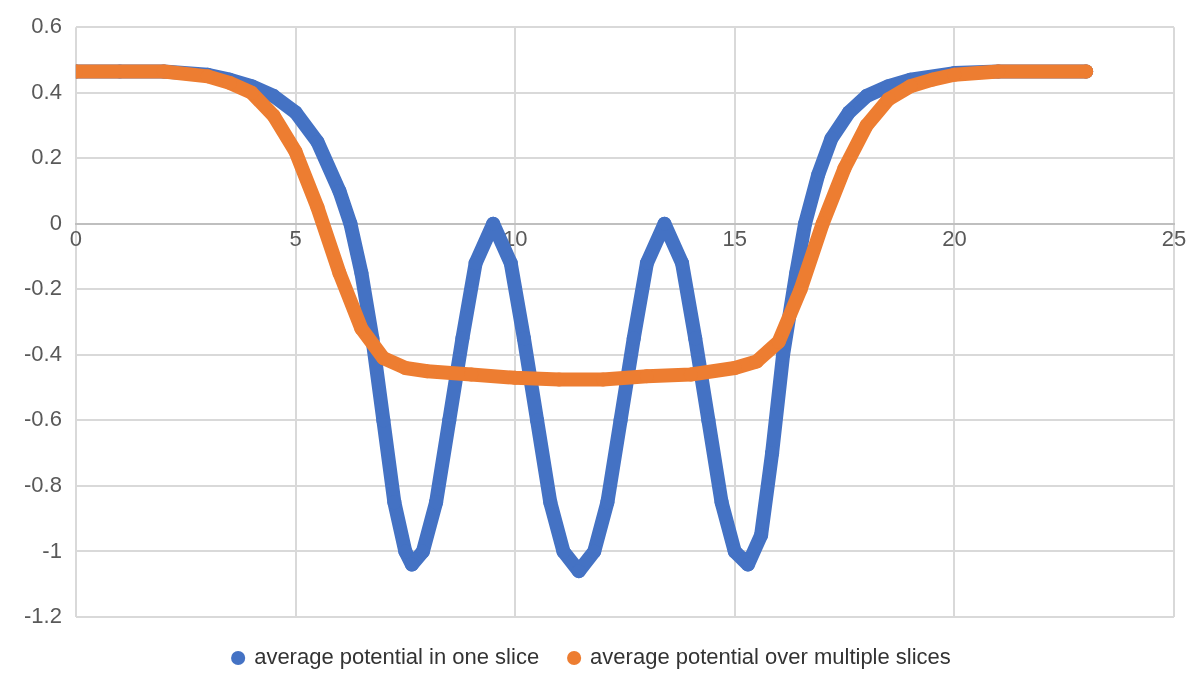 The image size is (1204, 689). What do you see at coordinates (1174, 239) in the screenshot?
I see `x-tick-label: 25` at bounding box center [1174, 239].